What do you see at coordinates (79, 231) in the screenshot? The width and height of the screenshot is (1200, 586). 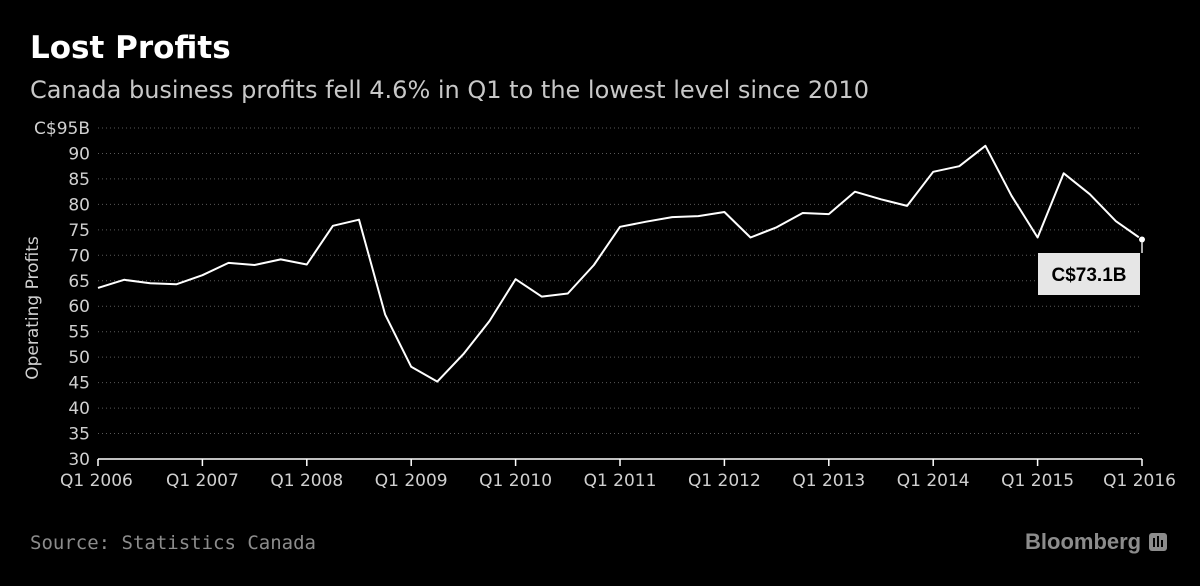 I see `y-tick-label: 75` at bounding box center [79, 231].